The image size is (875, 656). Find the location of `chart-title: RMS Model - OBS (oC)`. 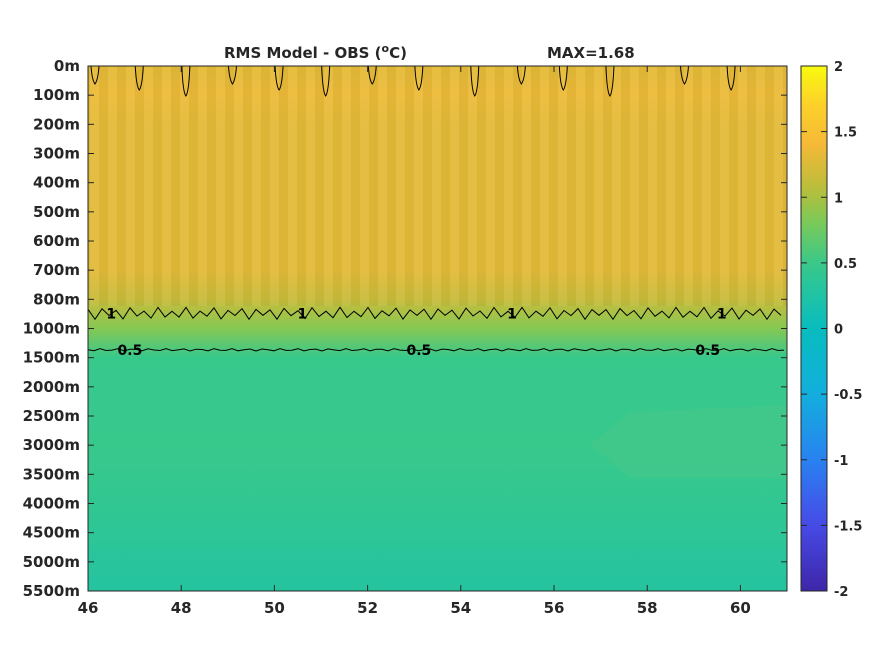

chart-title: RMS Model - OBS (oC) is located at coordinates (315, 52).